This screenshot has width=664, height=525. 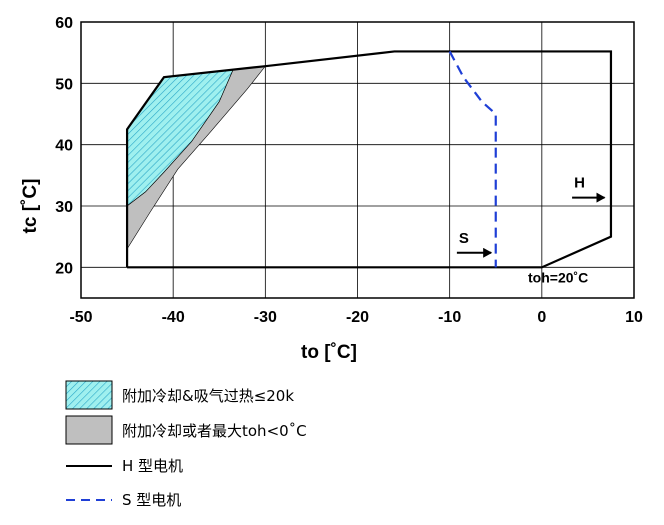 What do you see at coordinates (464, 238) in the screenshot?
I see `annotation-label: S` at bounding box center [464, 238].